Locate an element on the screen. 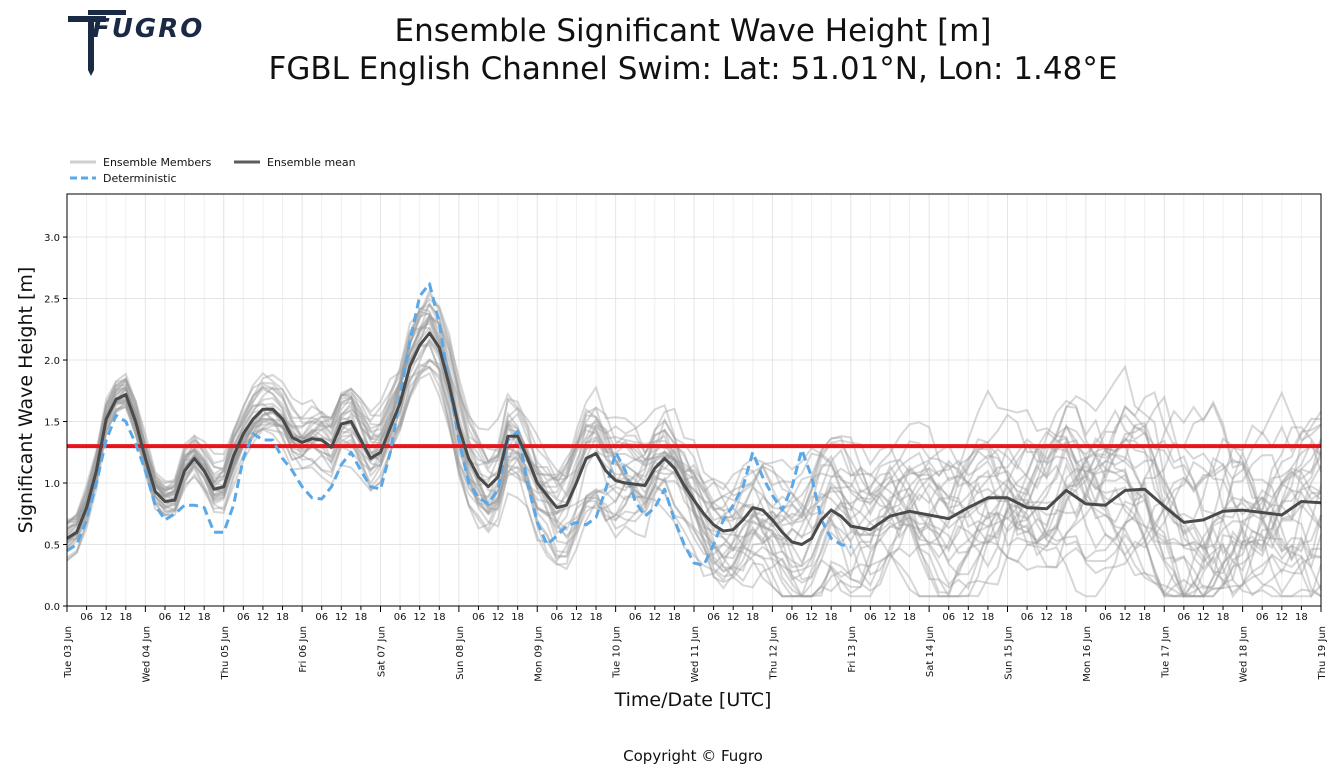  x-day-label: Mon 09 Jun is located at coordinates (538, 654).